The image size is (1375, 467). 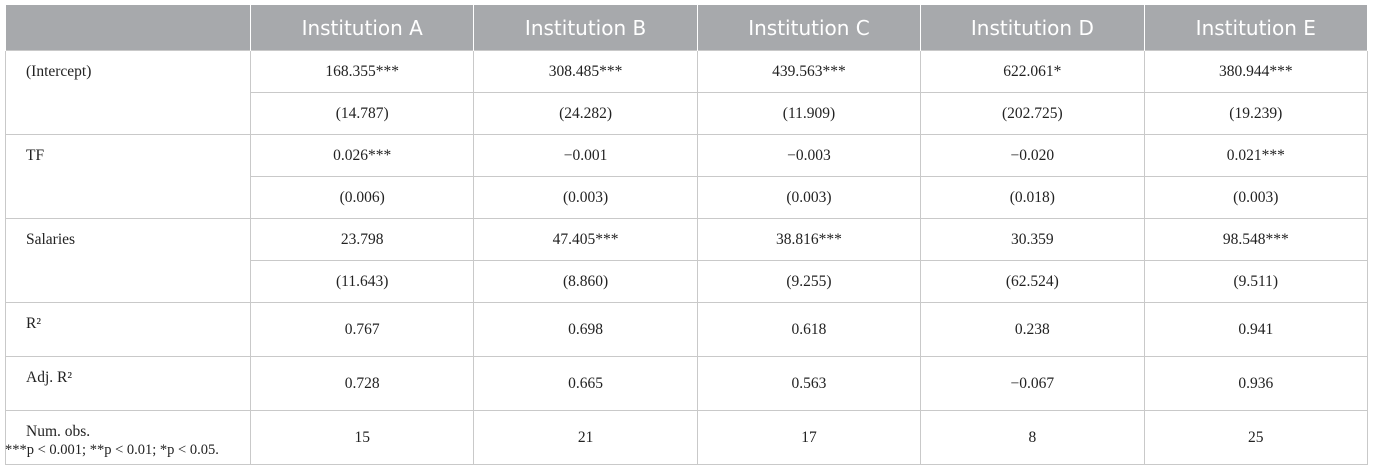 I want to click on table-row: Num. obs. 15 21 17 8 25, so click(x=687, y=437).